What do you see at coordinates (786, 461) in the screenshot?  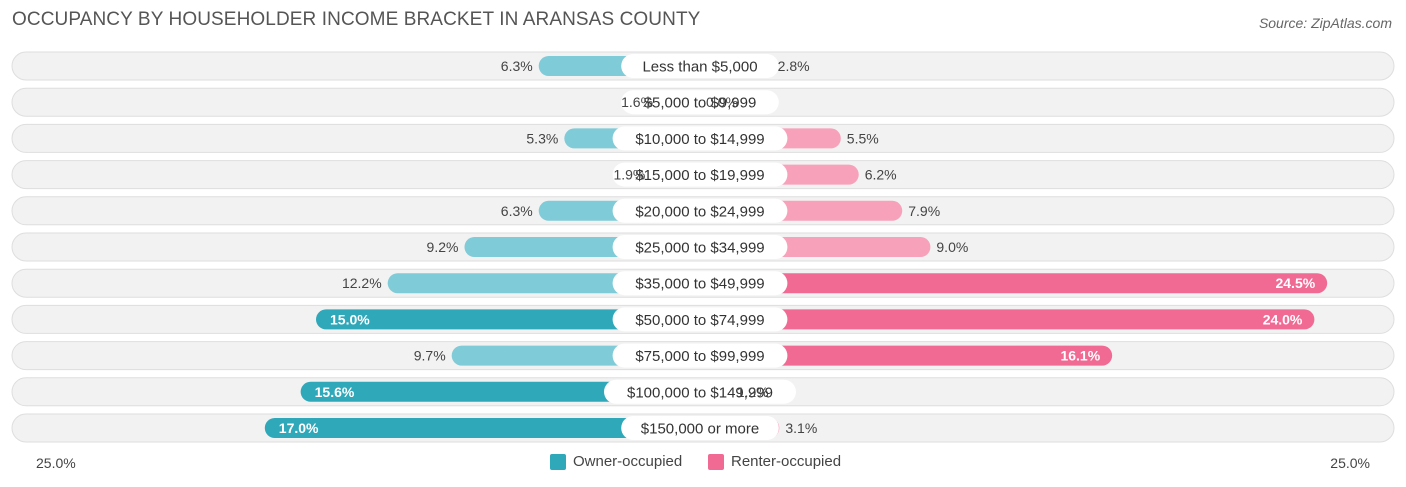 I see `legend-renter-label: Renter-occupied` at bounding box center [786, 461].